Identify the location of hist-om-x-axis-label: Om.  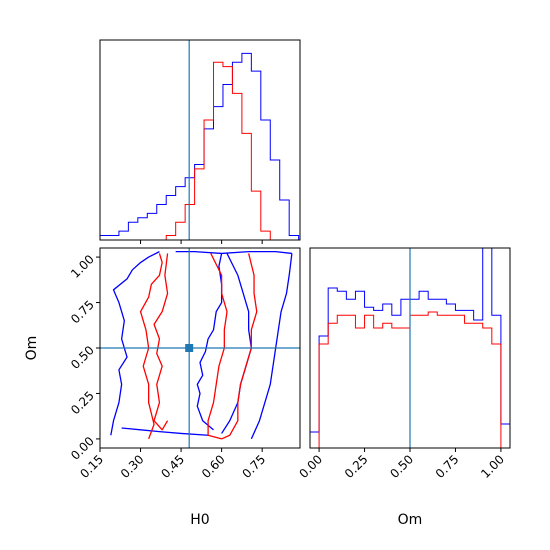
(410, 520).